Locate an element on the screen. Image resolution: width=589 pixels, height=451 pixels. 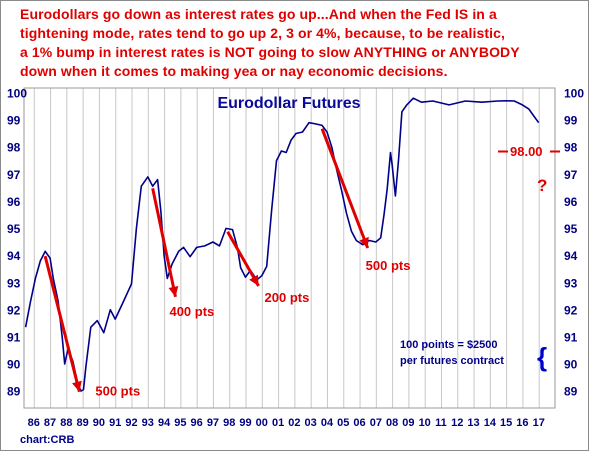
x-tick-label: 96 is located at coordinates (197, 423).